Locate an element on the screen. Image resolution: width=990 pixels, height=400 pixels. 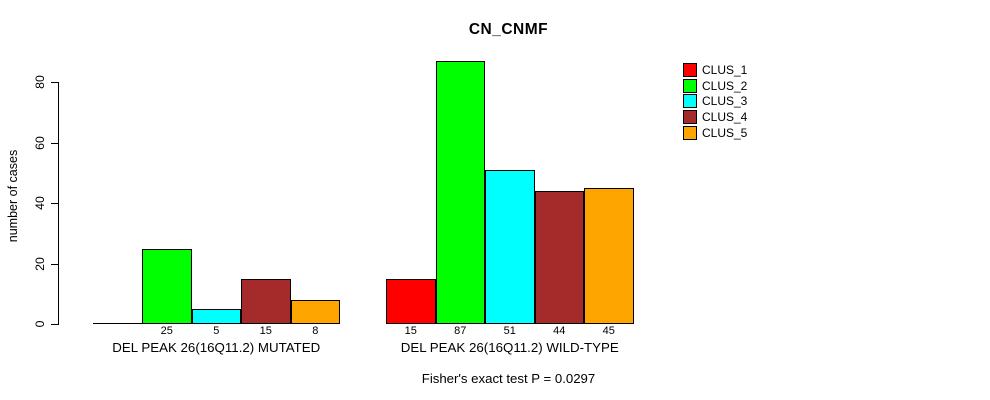
legend-item: CLUS_4 is located at coordinates (715, 117).